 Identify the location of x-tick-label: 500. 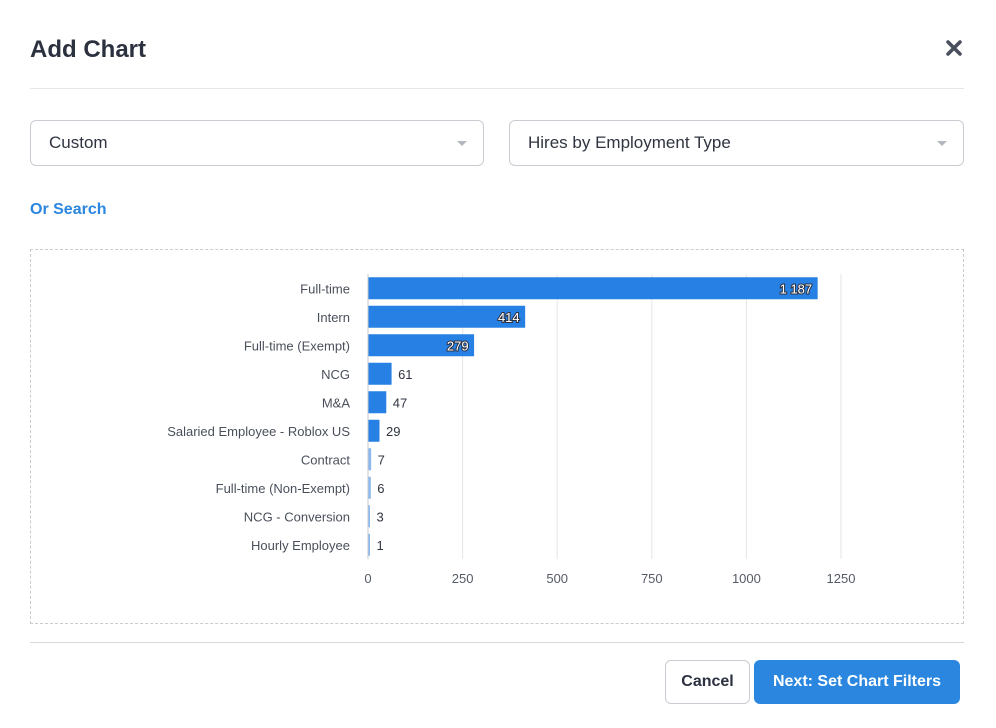
(557, 578).